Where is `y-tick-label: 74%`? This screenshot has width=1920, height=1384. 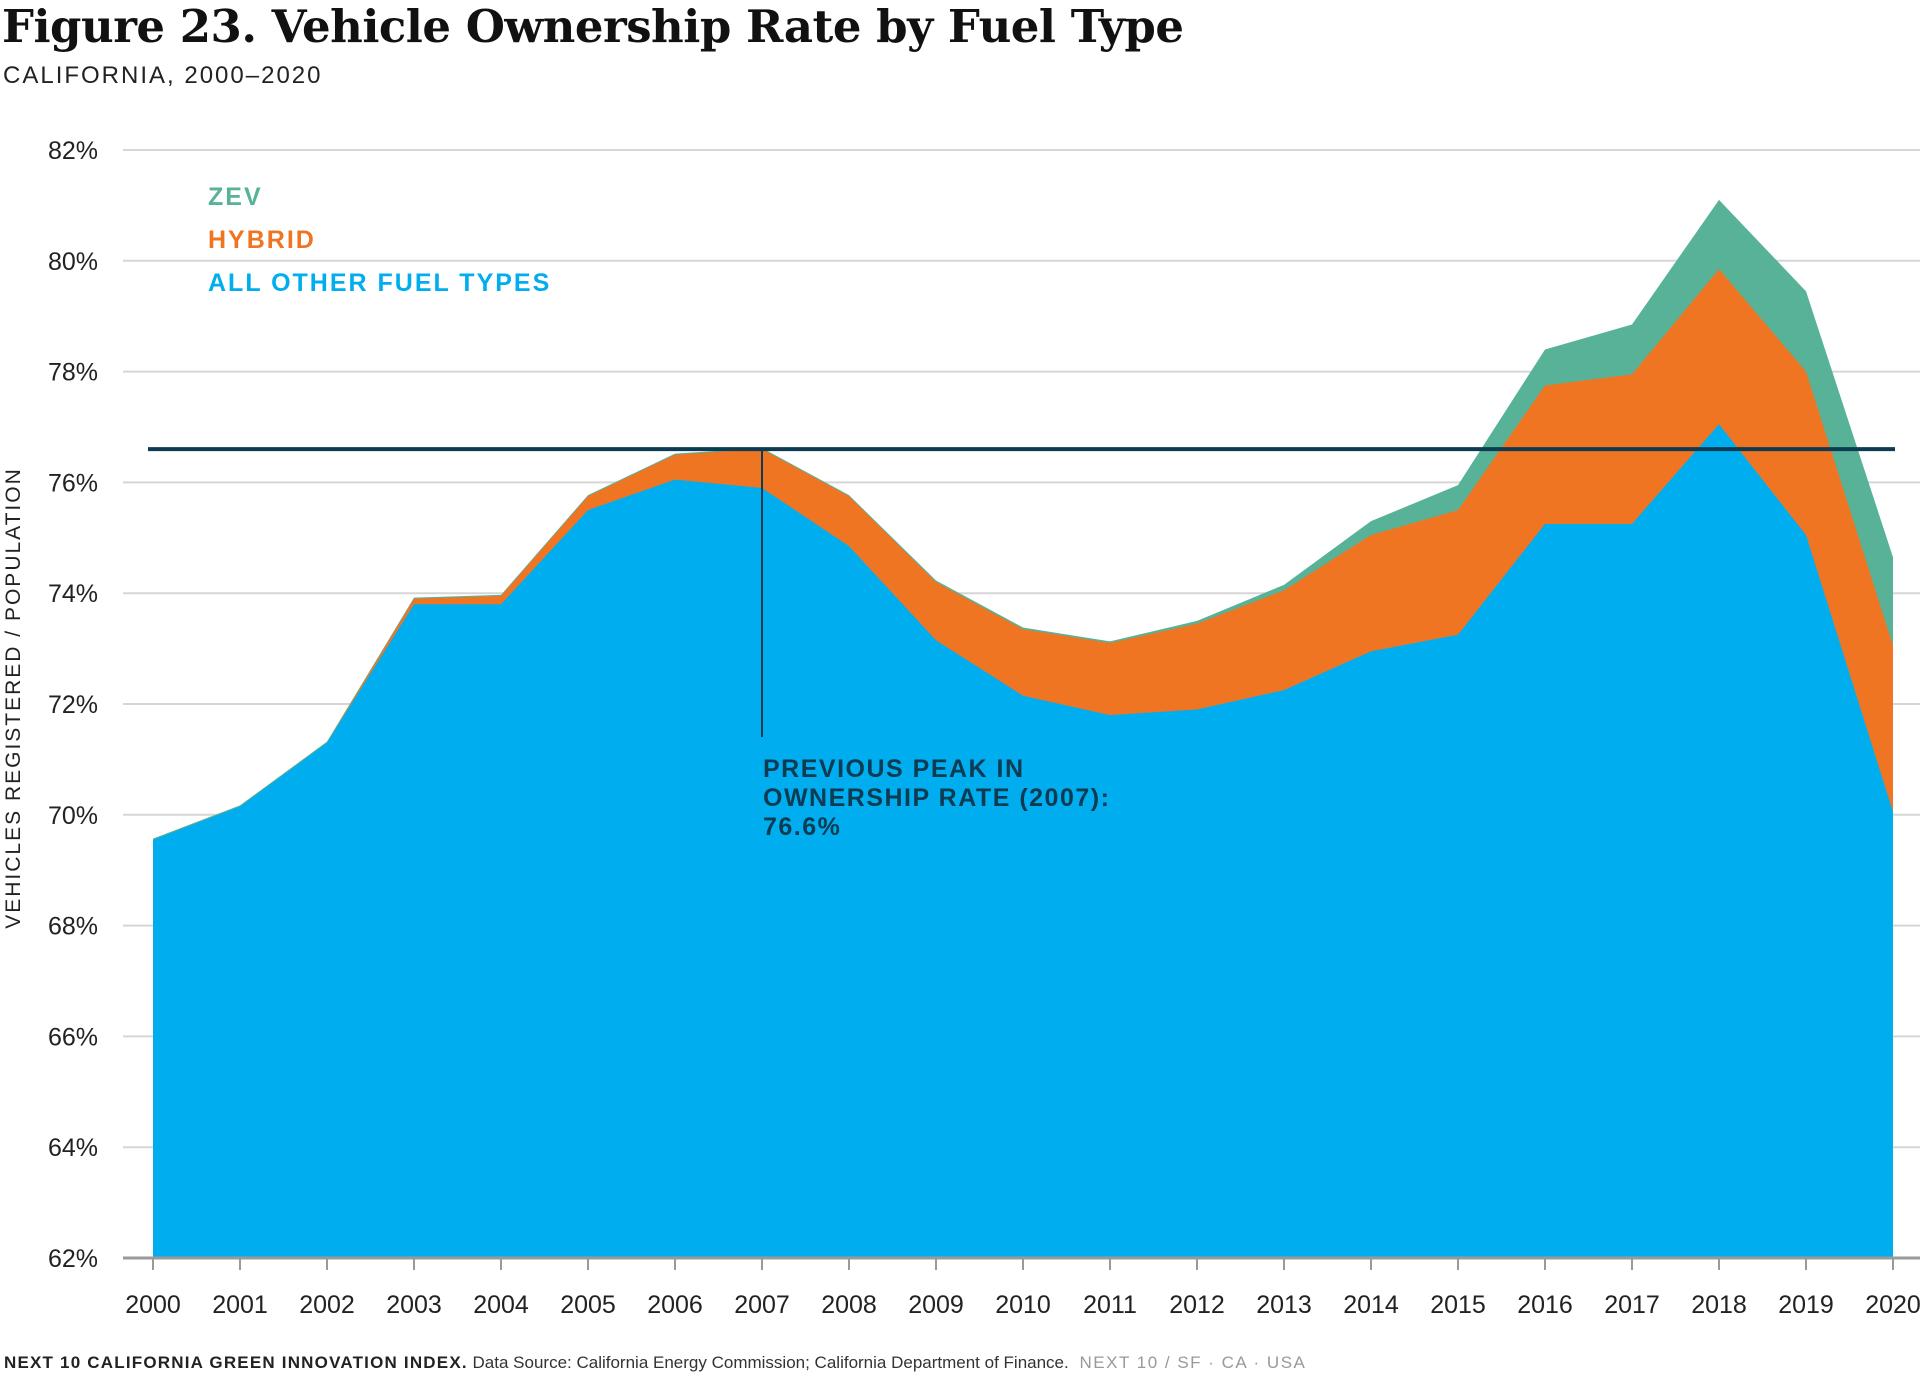
y-tick-label: 74% is located at coordinates (73, 594).